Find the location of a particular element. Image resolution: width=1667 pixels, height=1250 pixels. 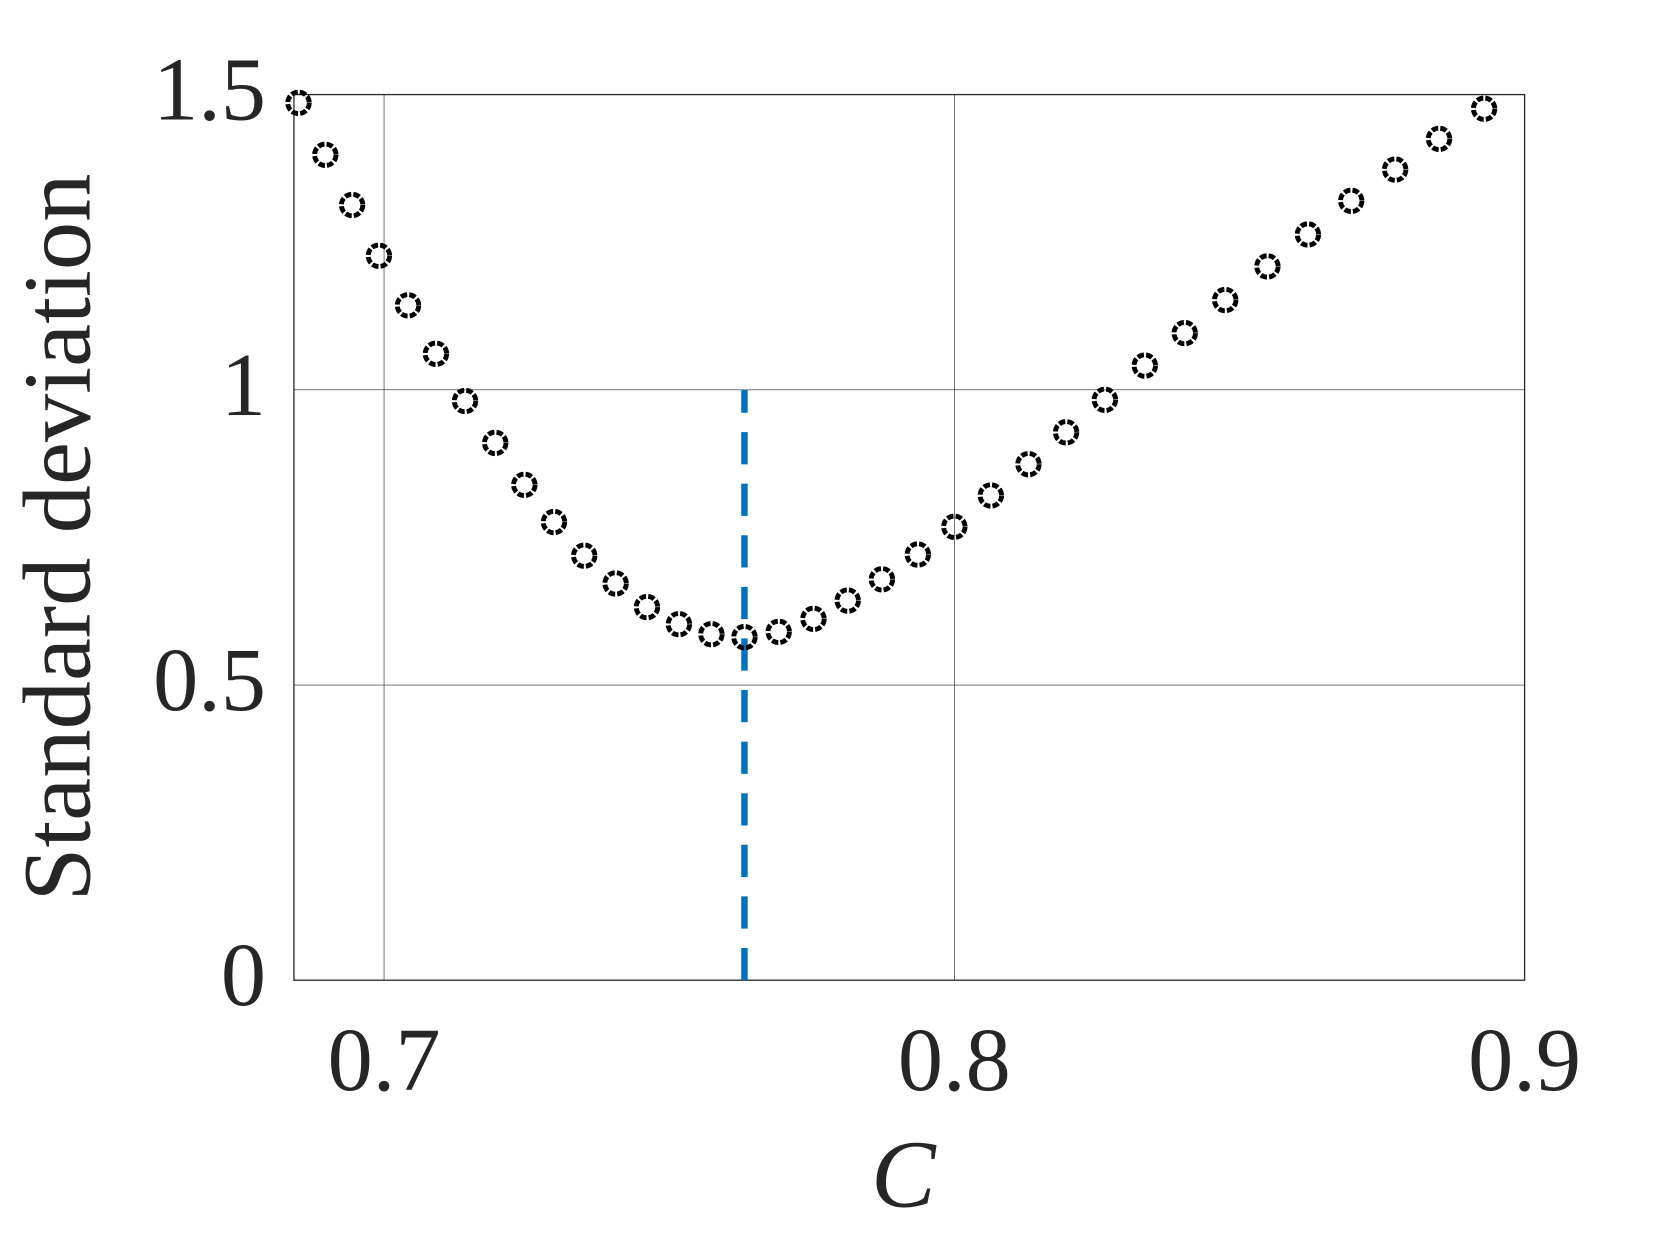

x-tick-label: 0.7 is located at coordinates (384, 1060).